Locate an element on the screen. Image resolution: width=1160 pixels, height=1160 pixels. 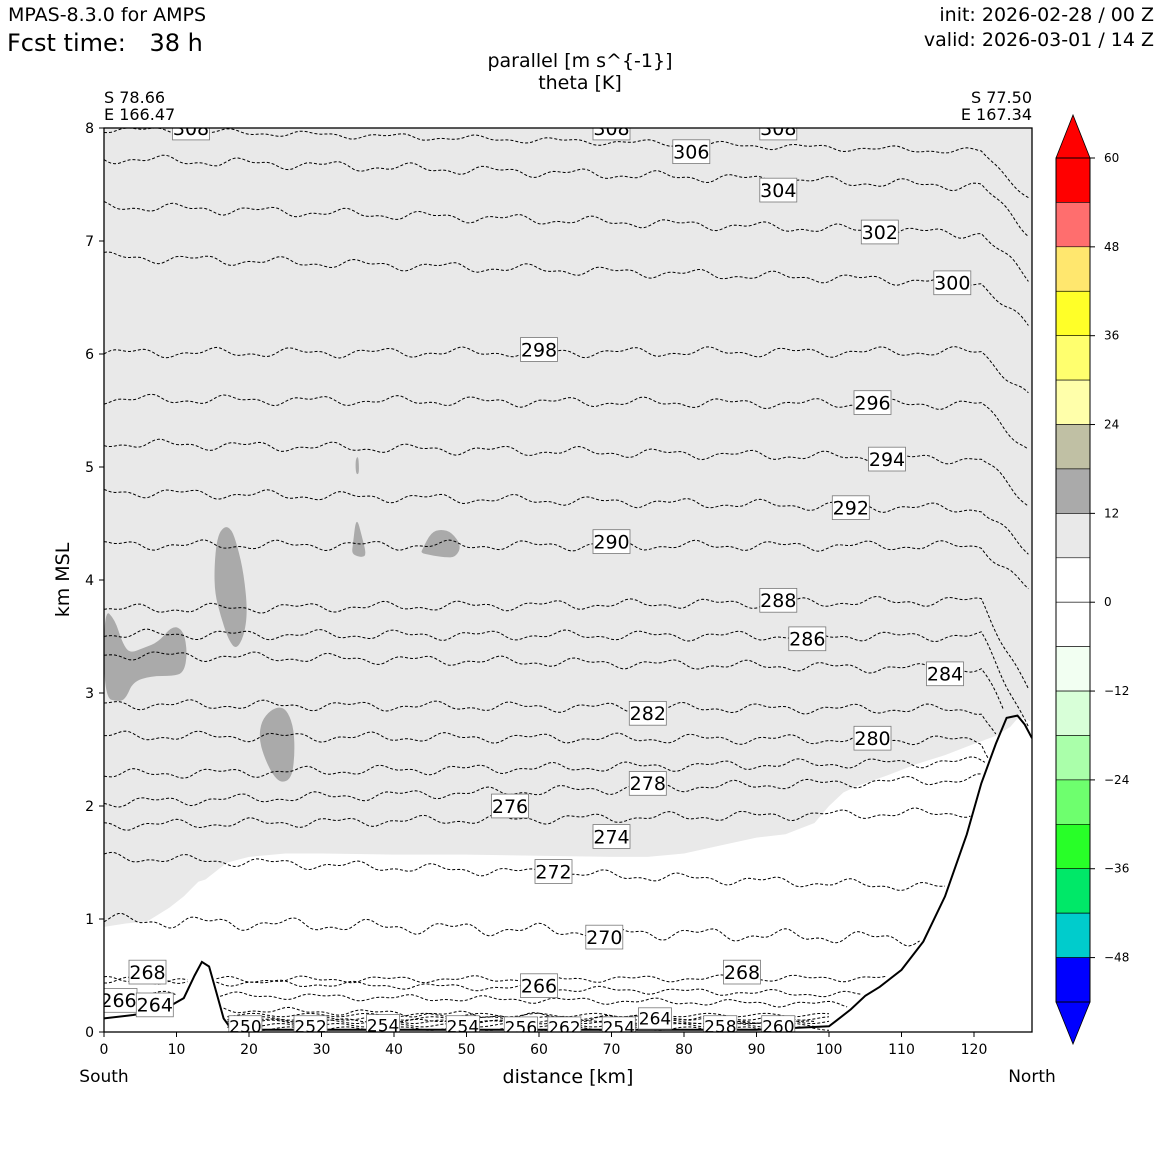
contour-label: 250 is located at coordinates (245, 1026).